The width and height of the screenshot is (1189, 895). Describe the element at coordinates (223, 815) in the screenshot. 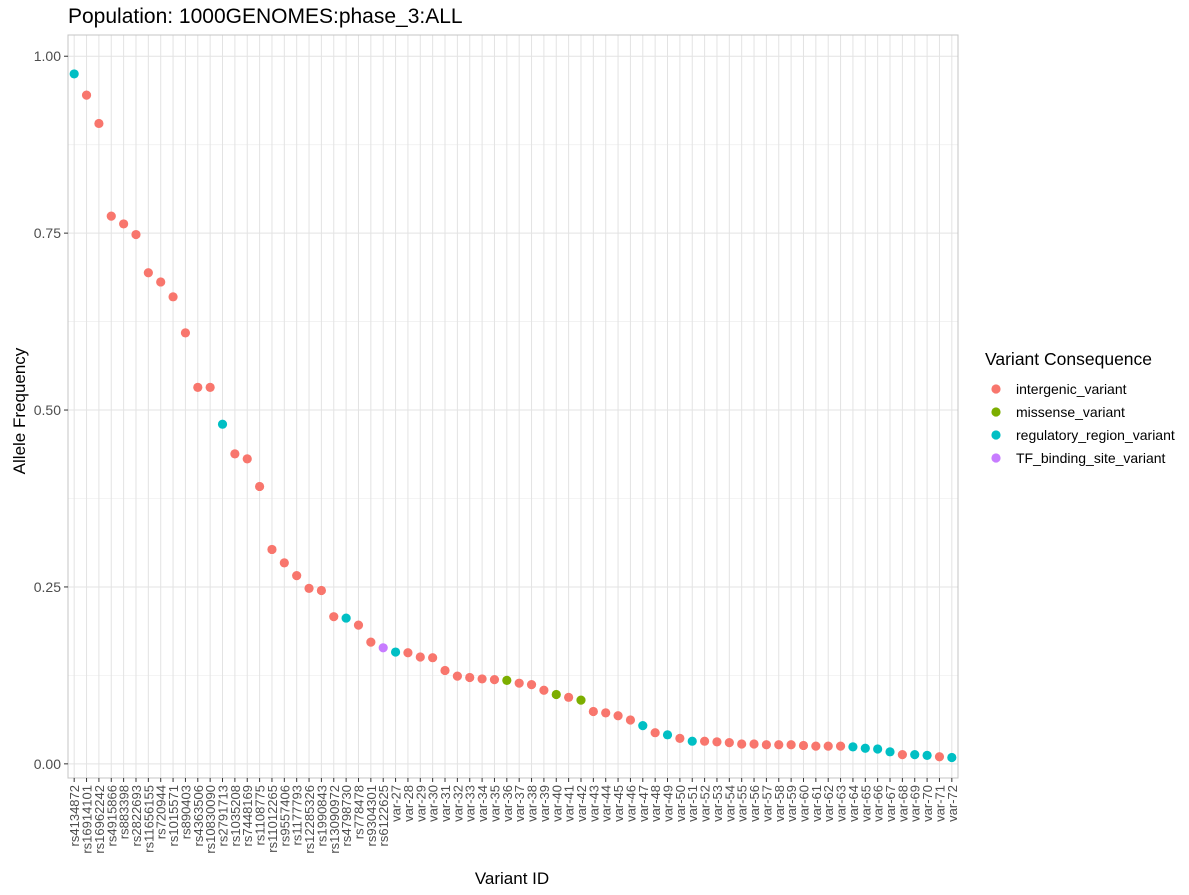

I see `x-tick-label: rs2791713` at that location.